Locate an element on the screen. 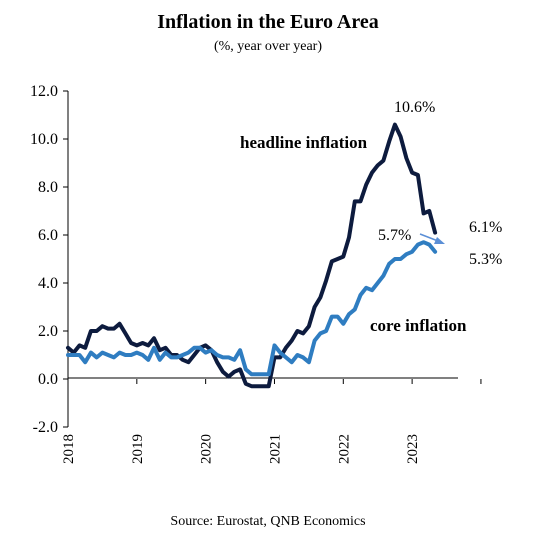  y-tick-label: 6.0 is located at coordinates (48, 235).